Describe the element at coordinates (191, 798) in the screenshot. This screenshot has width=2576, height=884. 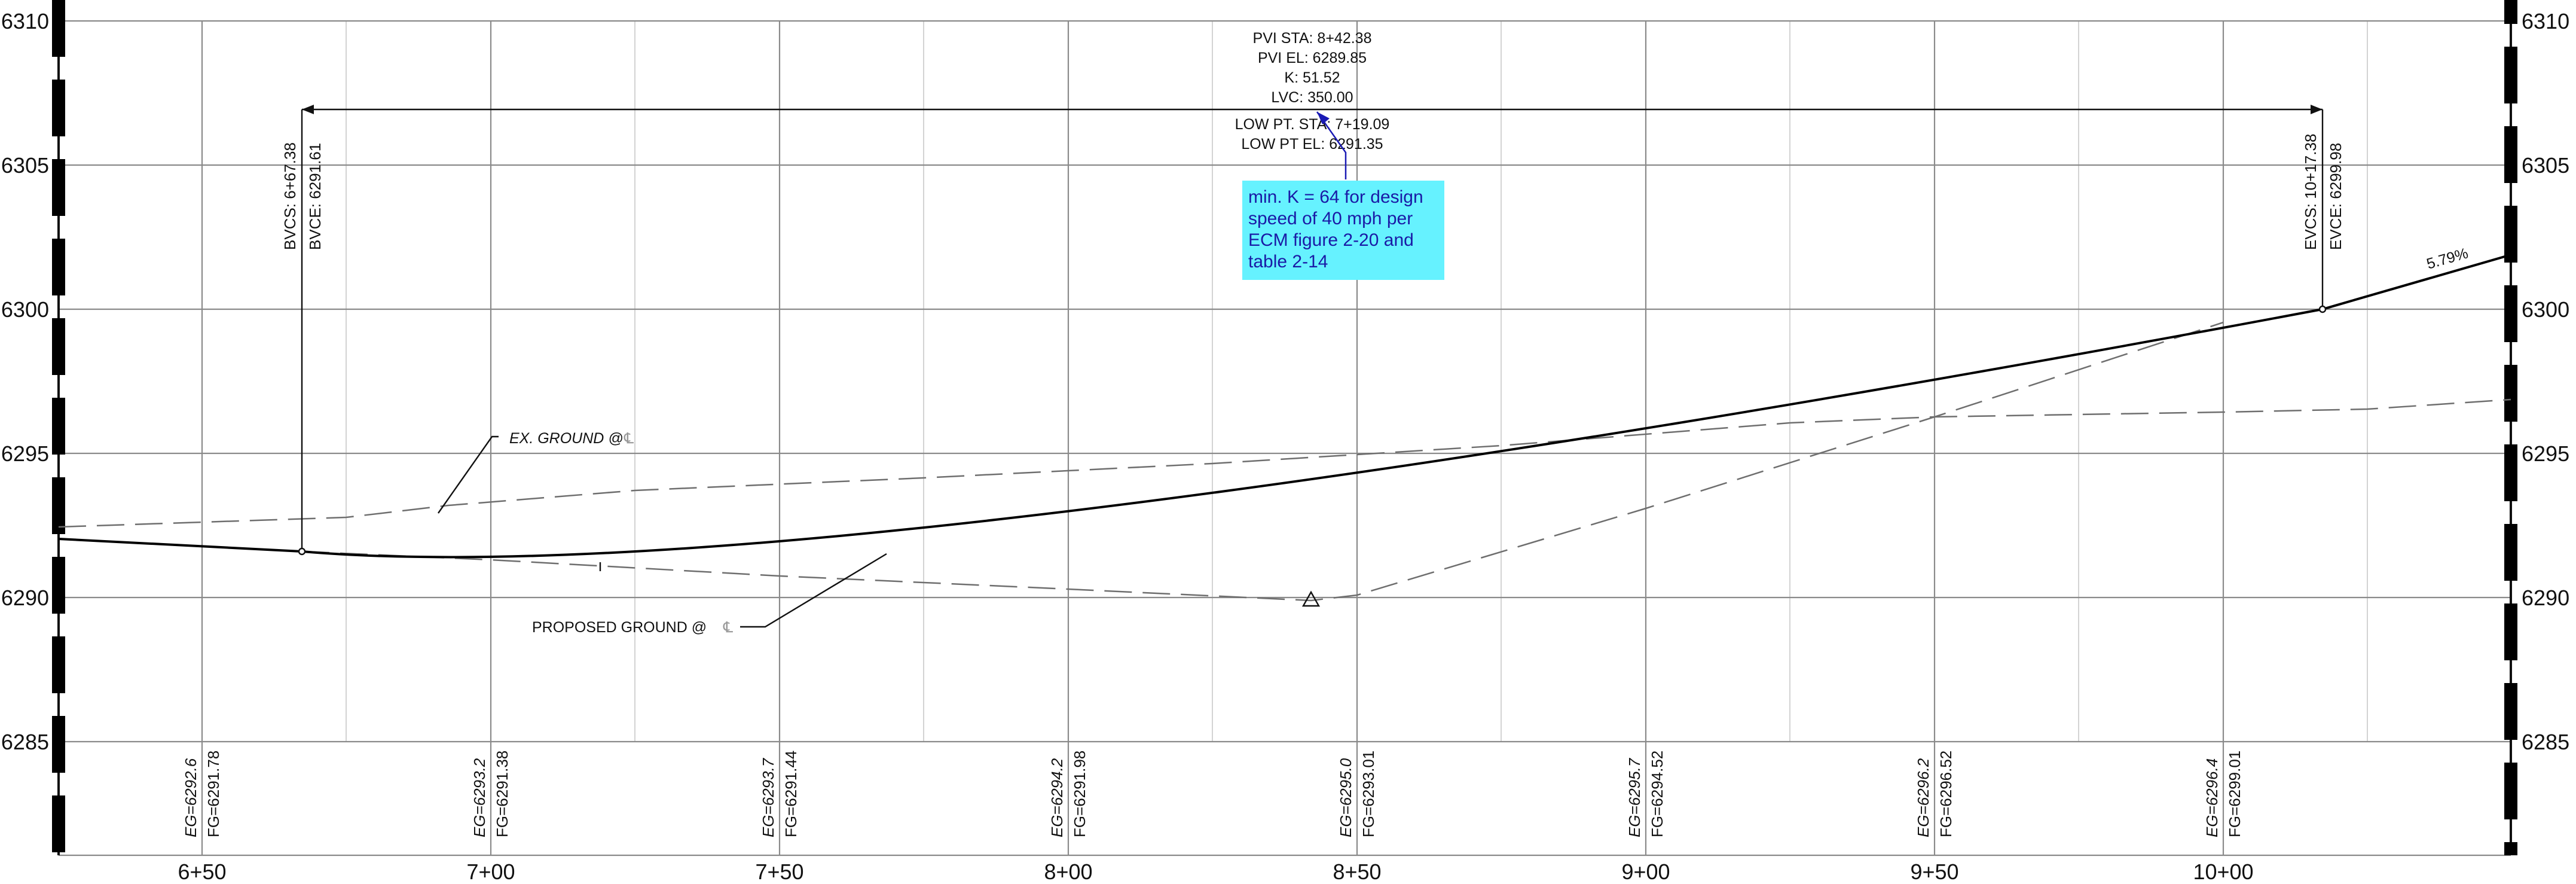
I see `eg-value: EG=6292.6` at that location.